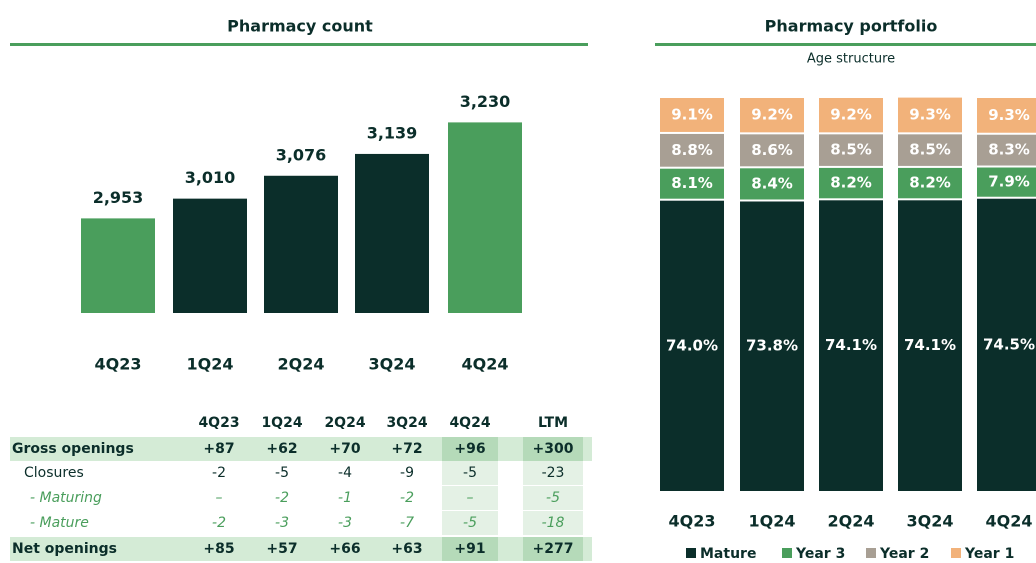  I want to click on cell: +57, so click(281, 549).